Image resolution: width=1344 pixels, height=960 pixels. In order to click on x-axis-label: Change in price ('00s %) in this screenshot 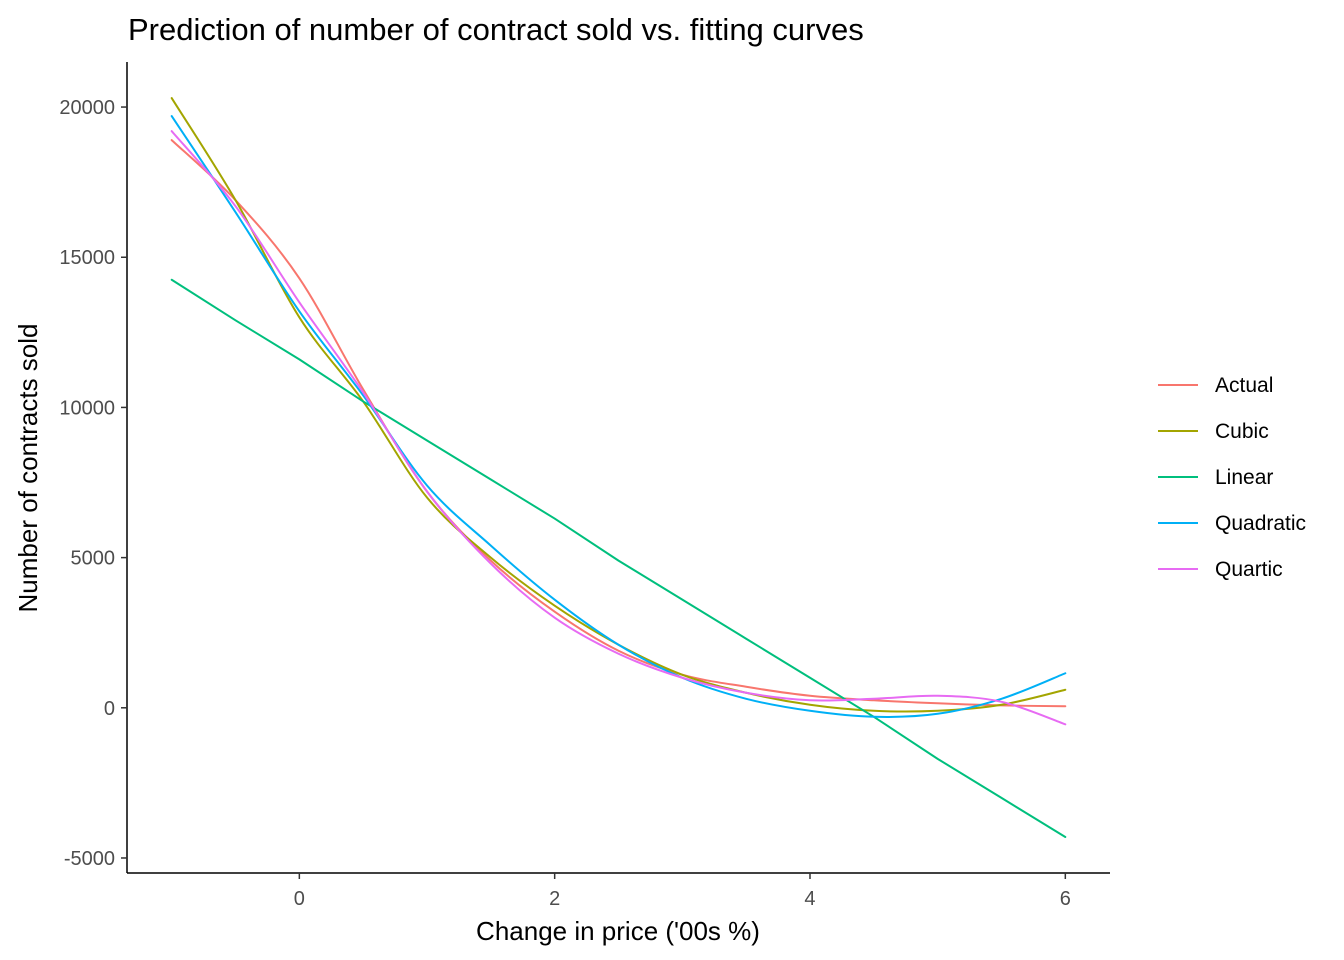, I will do `click(618, 931)`.